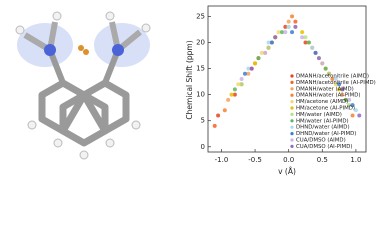 The image size is (378, 240). I want to click on legend-label: DMANH/acetonitrile (AIMD), so click(332, 77).